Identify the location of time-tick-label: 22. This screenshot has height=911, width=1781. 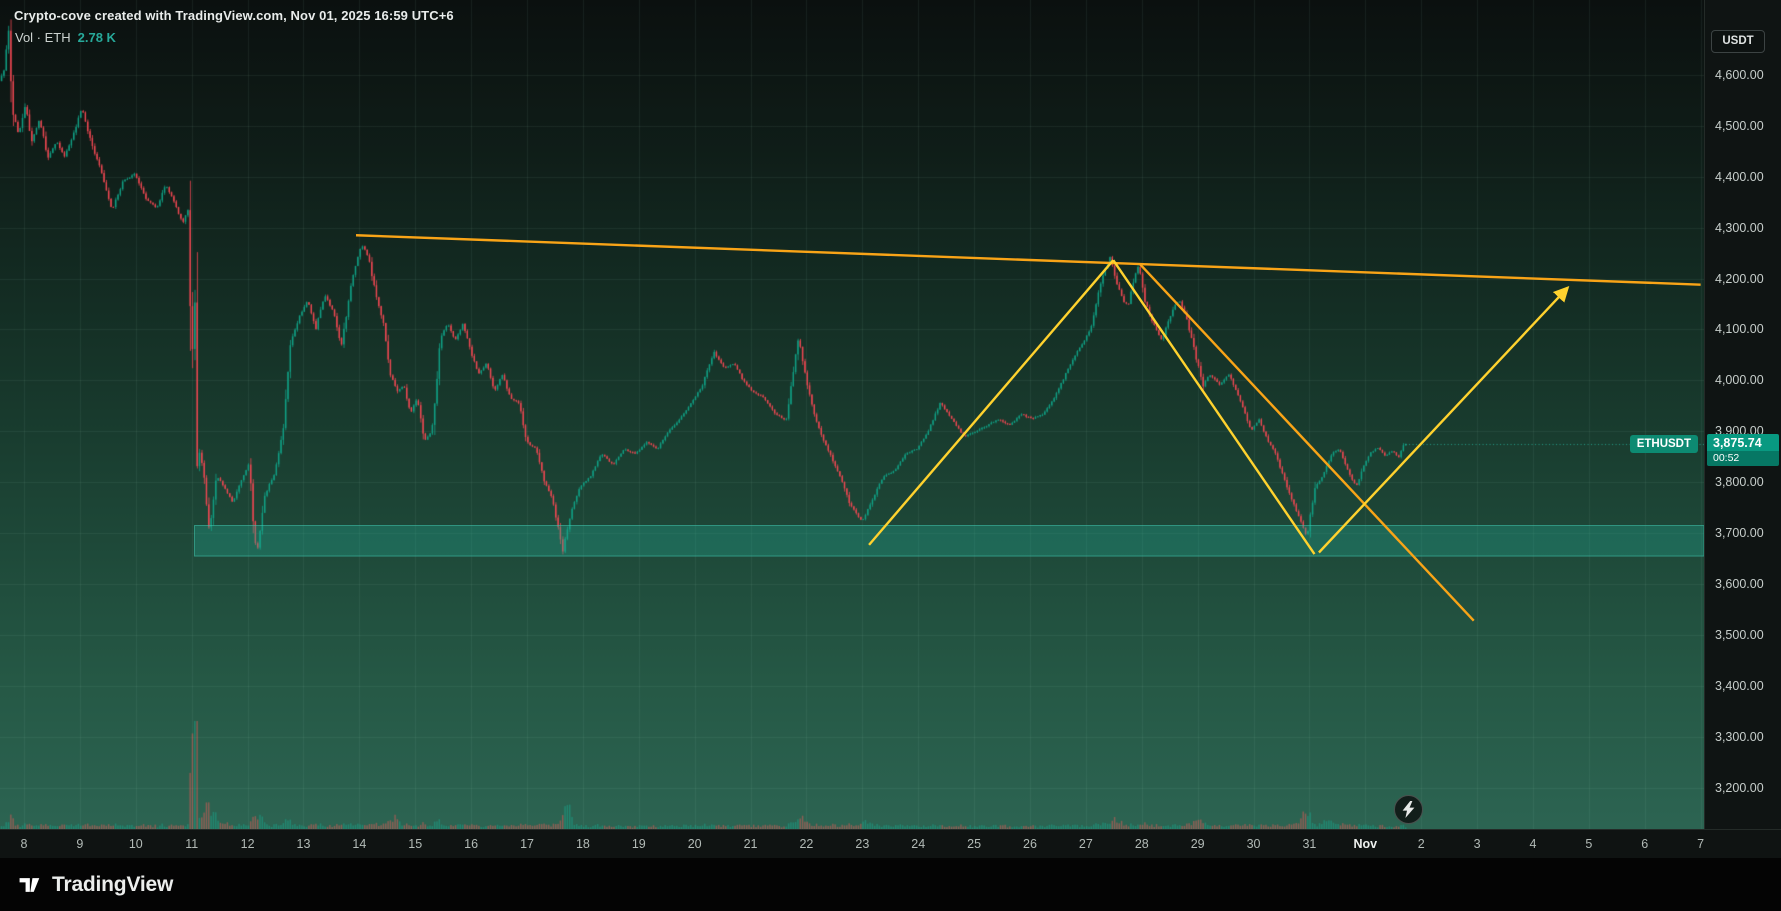
(806, 844).